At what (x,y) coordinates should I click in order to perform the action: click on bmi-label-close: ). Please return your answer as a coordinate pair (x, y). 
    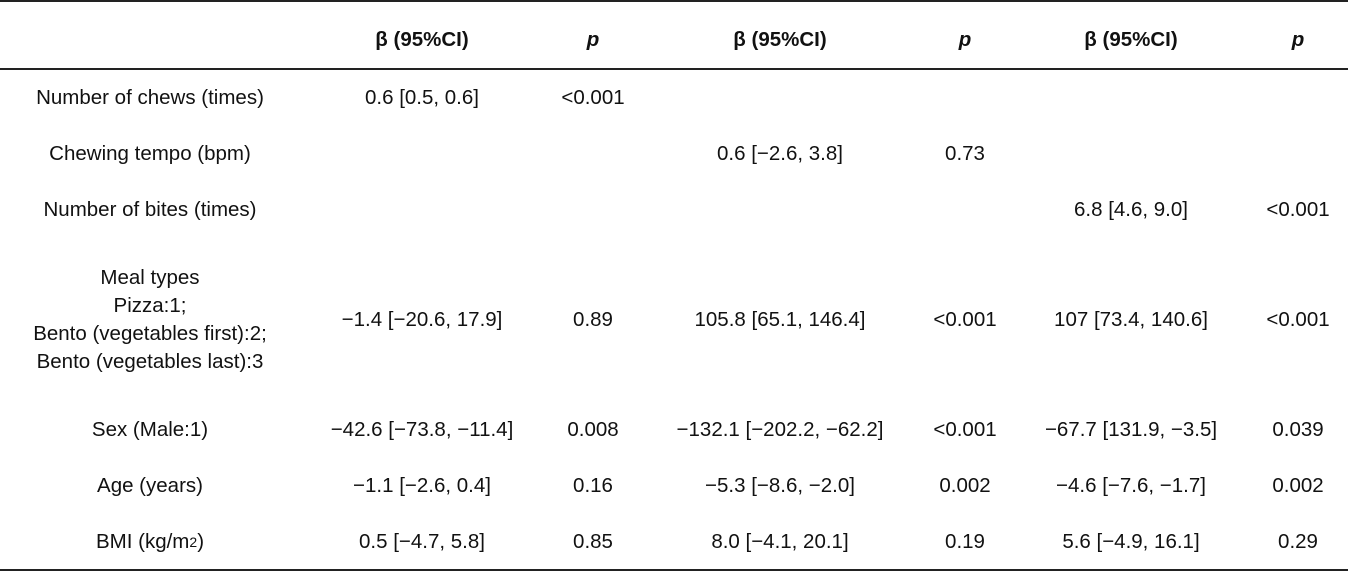
    Looking at the image, I should click on (201, 541).